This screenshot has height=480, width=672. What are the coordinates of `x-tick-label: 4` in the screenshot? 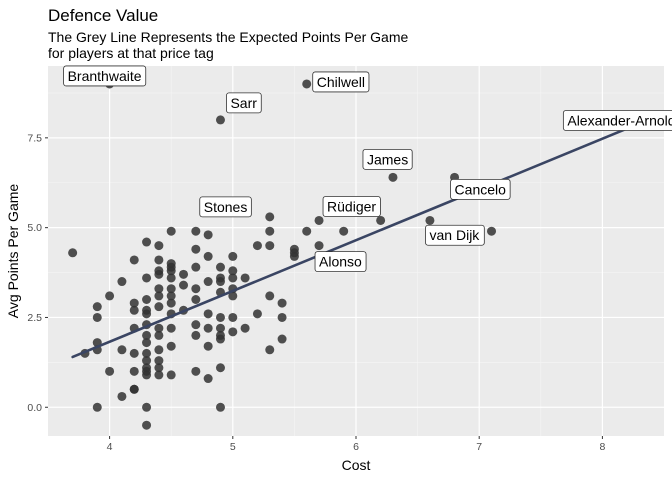 It's located at (110, 447).